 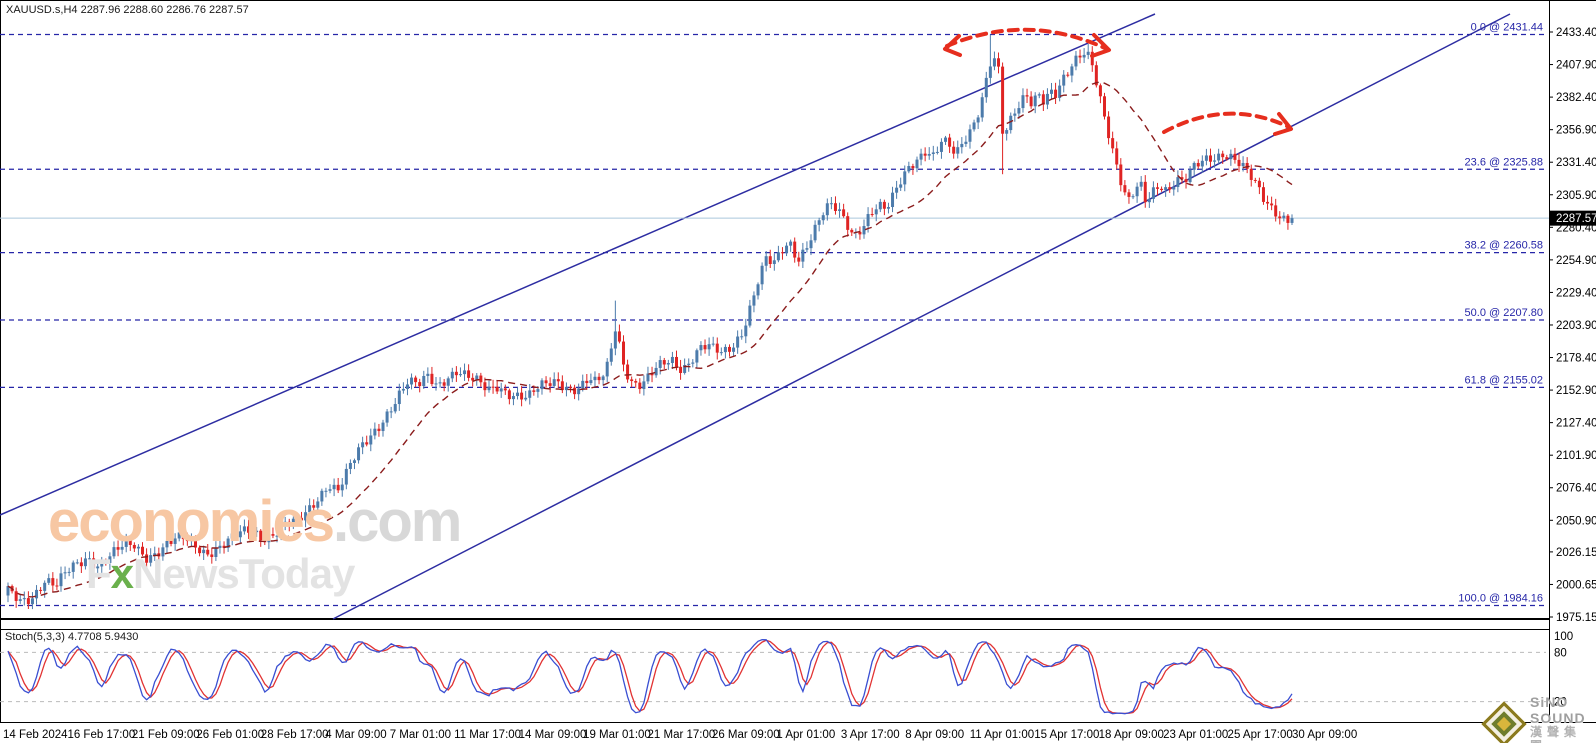 I want to click on price-tick-label: 2178.40, so click(x=1576, y=359).